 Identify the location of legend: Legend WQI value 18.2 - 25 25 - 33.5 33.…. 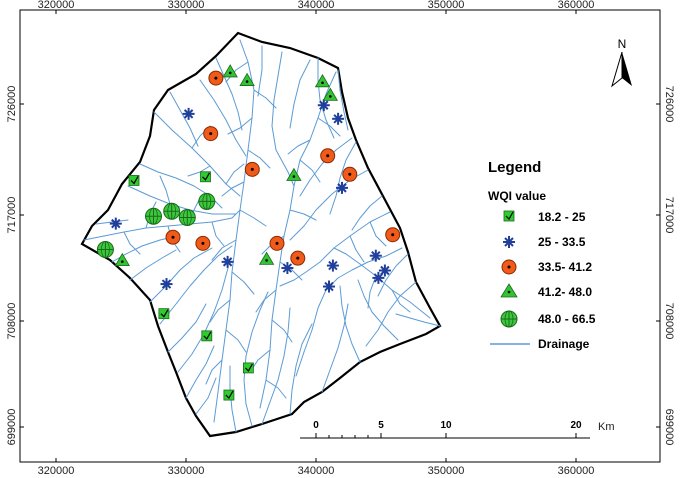
(542, 255).